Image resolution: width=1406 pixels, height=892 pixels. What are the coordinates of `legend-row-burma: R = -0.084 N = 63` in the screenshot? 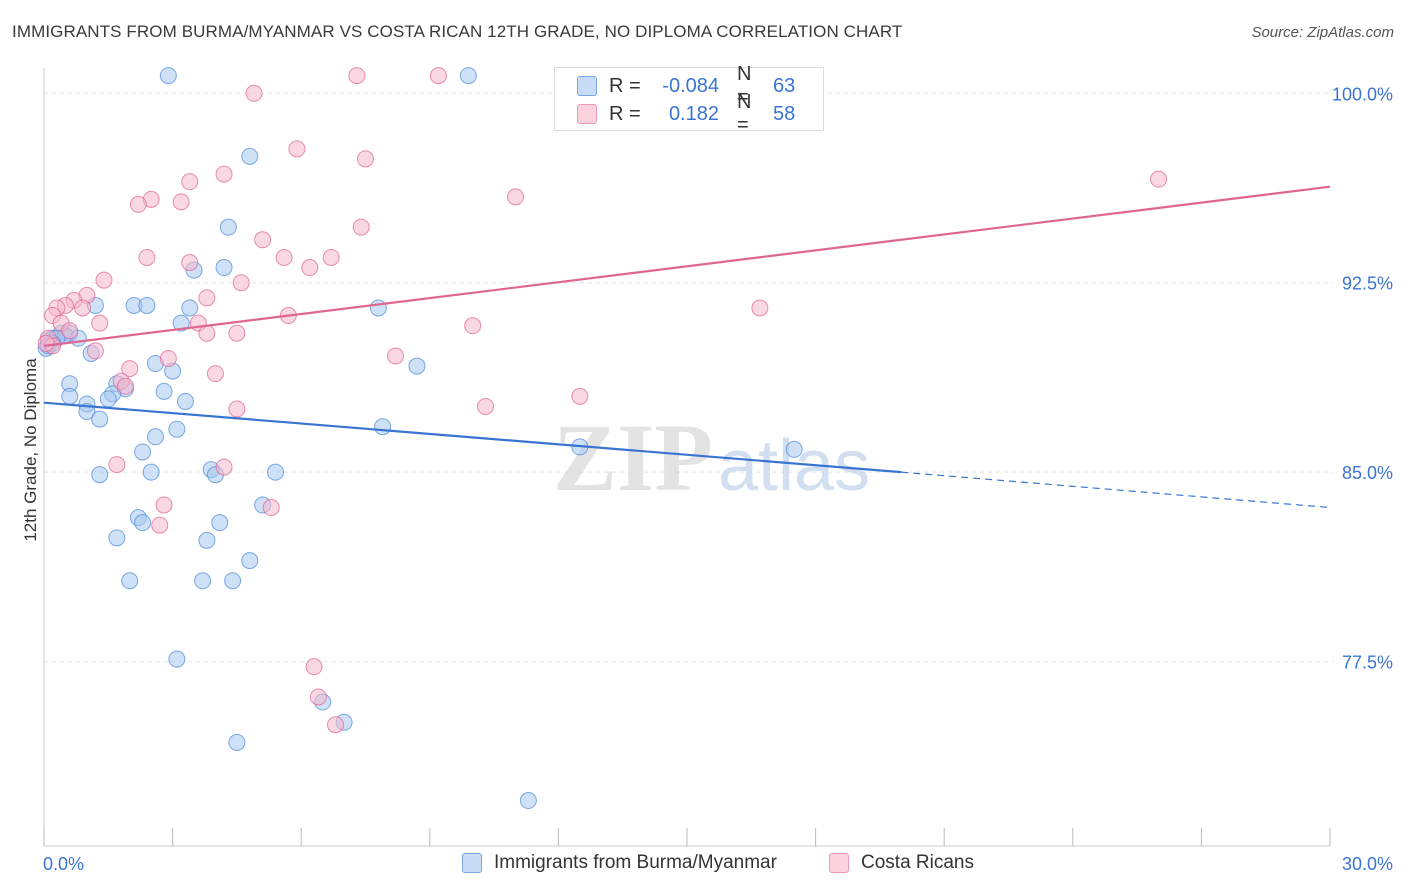 It's located at (675, 85).